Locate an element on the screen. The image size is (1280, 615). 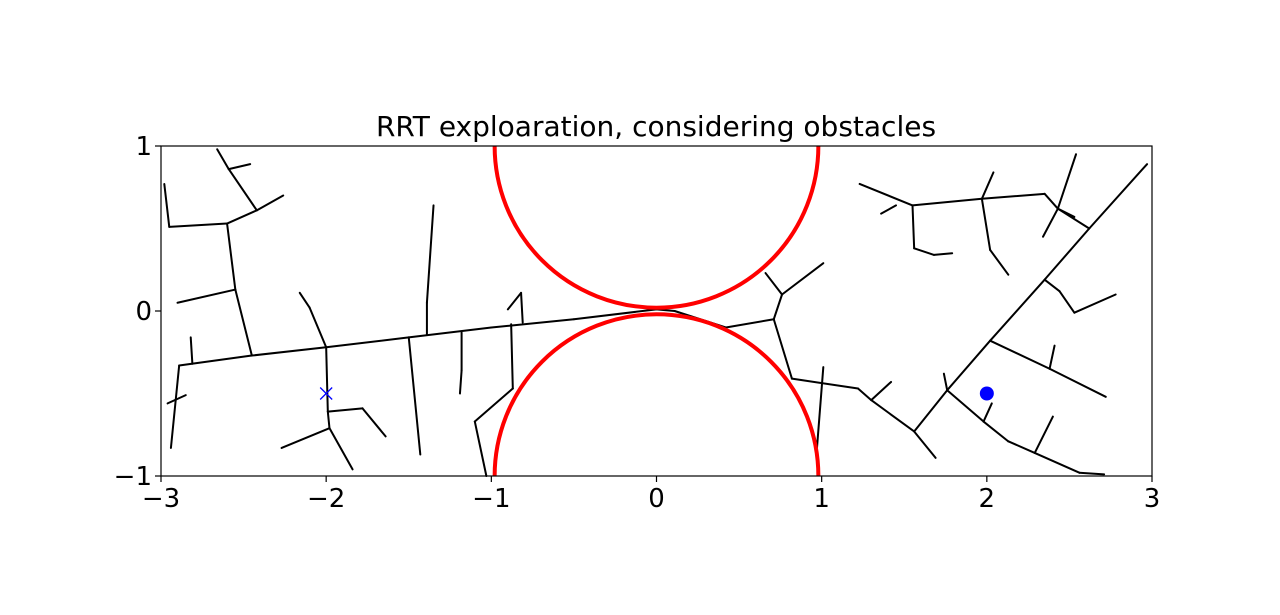
x-axis-ticks: −3 −2 −1 0 1 2 3 is located at coordinates (651, 495).